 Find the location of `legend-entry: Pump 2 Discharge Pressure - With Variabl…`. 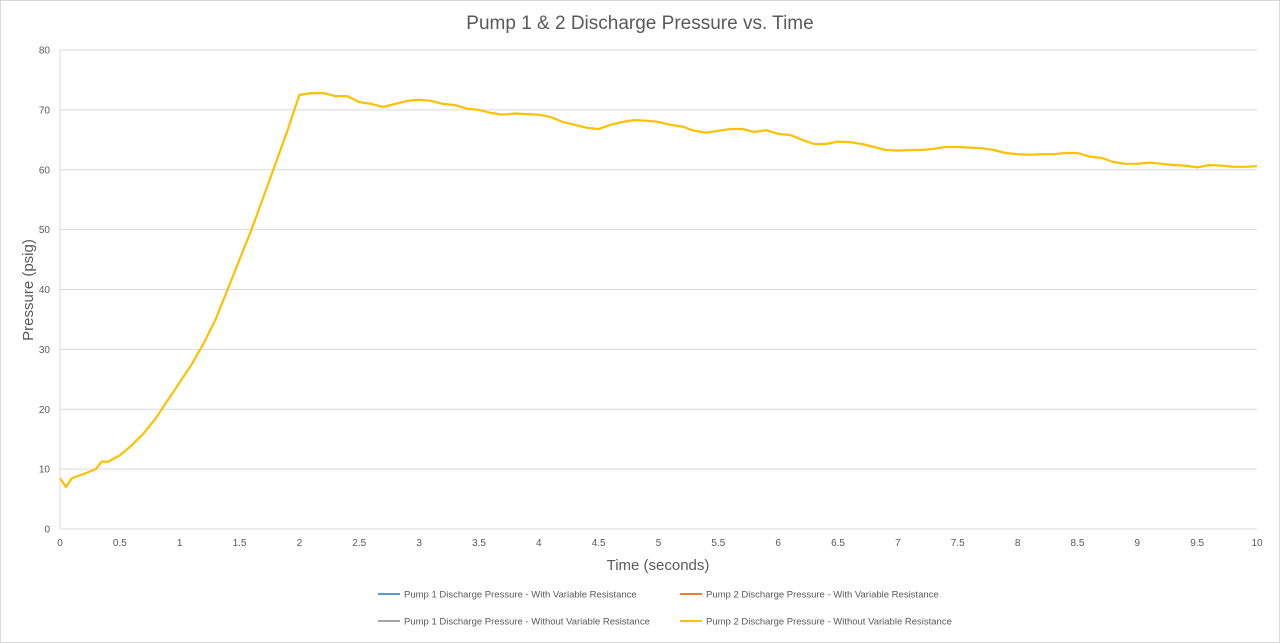

legend-entry: Pump 2 Discharge Pressure - With Variabl… is located at coordinates (809, 595).